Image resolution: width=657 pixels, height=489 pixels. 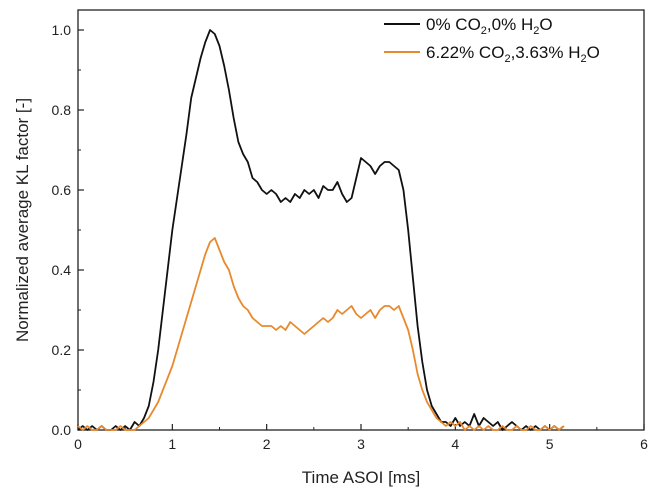 What do you see at coordinates (62, 270) in the screenshot?
I see `y-tick-label: 0.4` at bounding box center [62, 270].